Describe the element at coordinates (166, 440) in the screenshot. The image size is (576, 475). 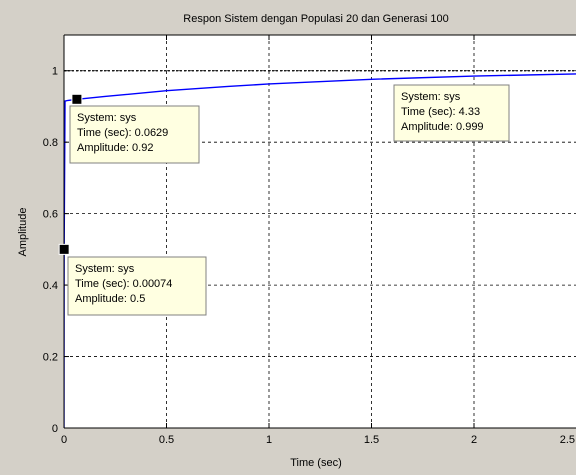
I see `x-tick-label: 0.5` at that location.